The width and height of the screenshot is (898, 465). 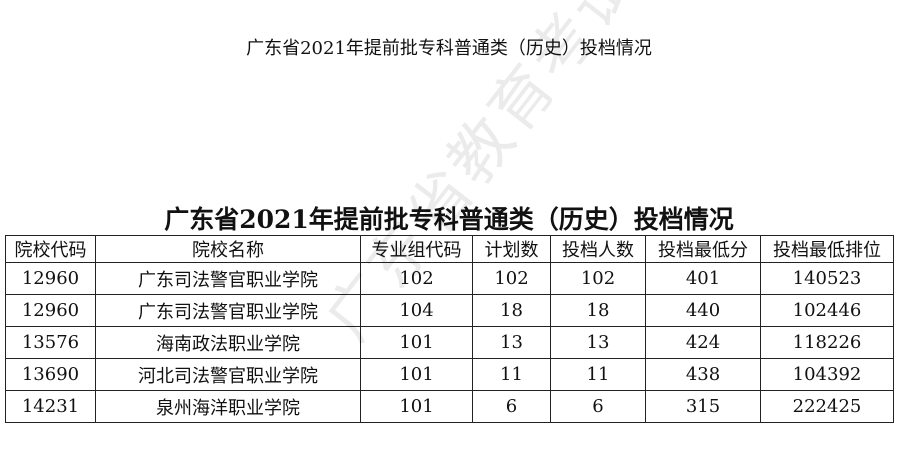 I want to click on page-title: 广东省2021年提前批专科普通类（历史）投档情况, so click(x=449, y=48).